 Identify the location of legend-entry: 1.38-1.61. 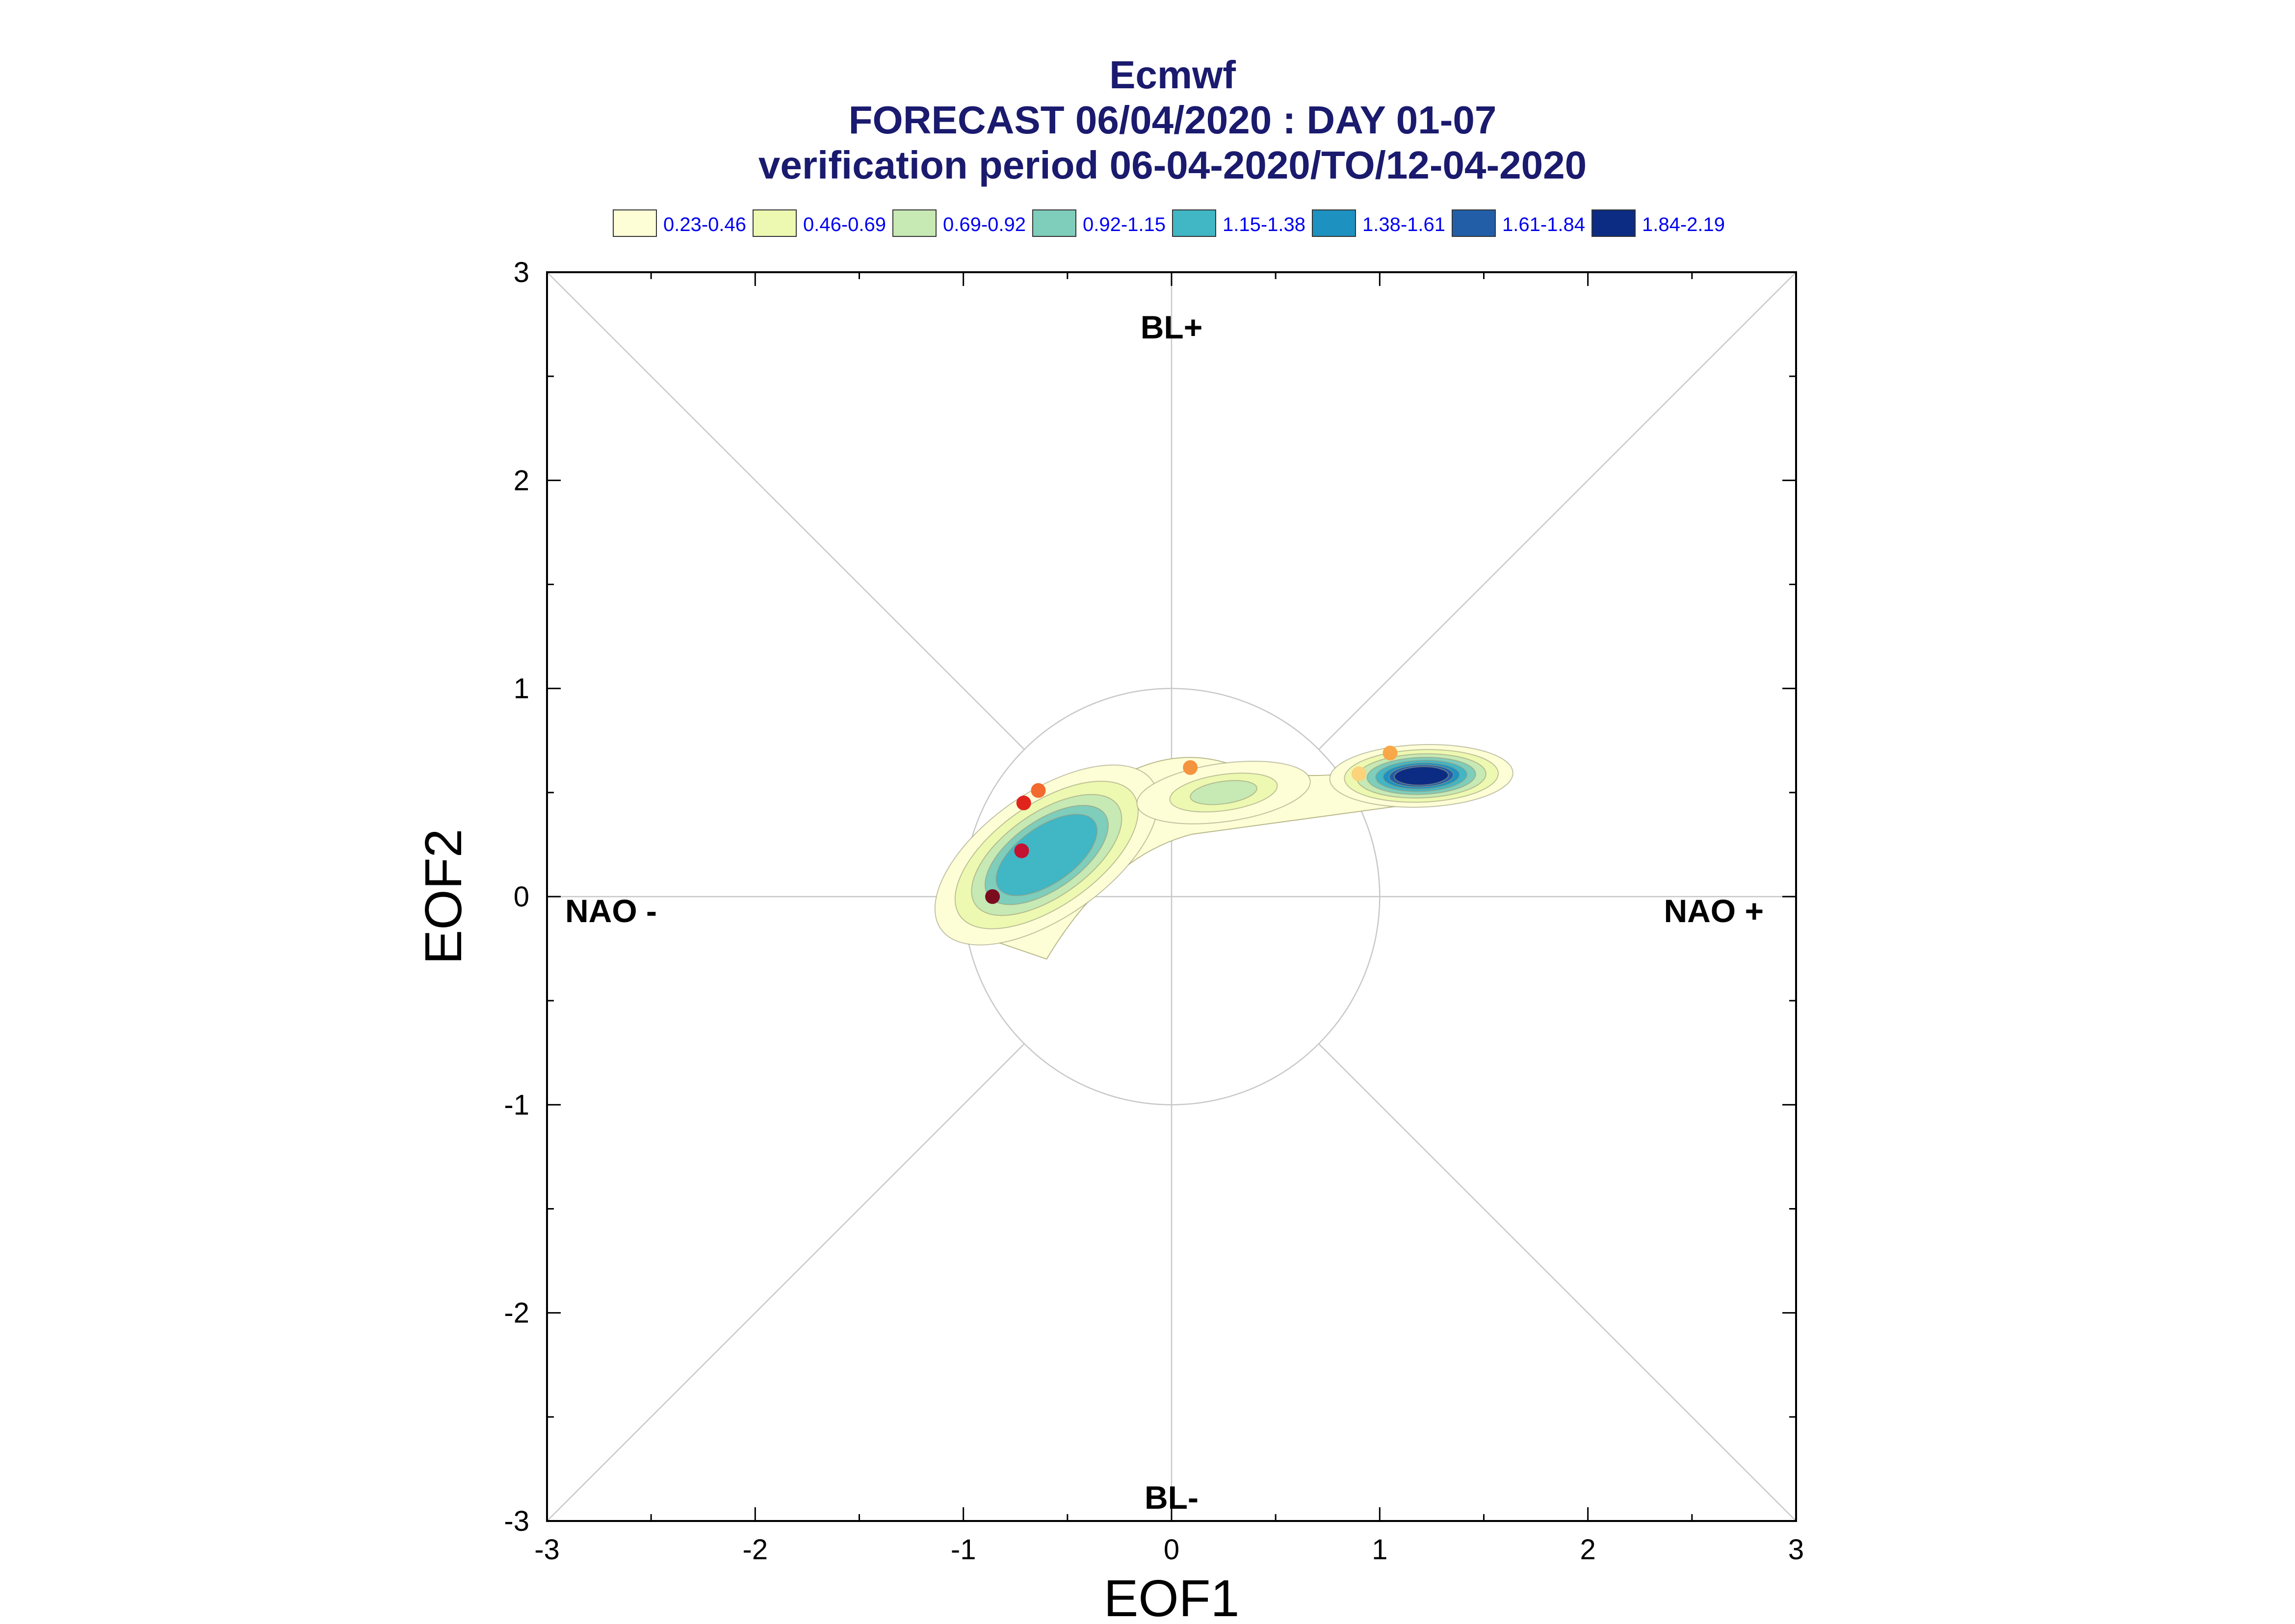
(1379, 223).